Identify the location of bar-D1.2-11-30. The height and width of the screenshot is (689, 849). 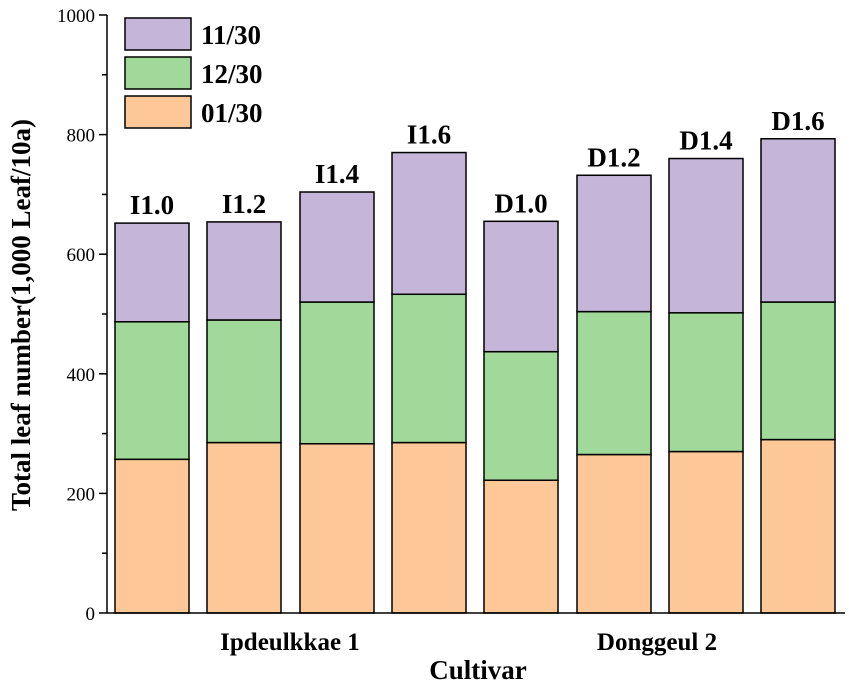
(614, 243).